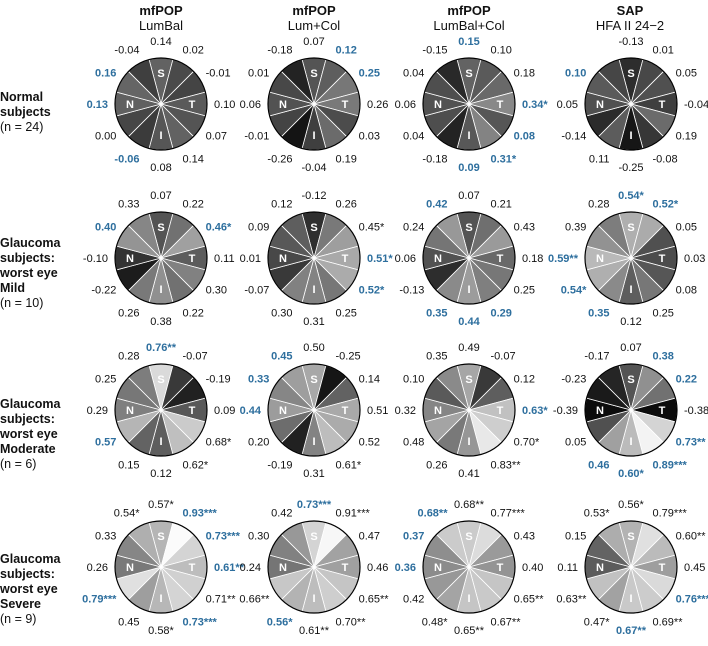 This screenshot has width=708, height=646. Describe the element at coordinates (630, 168) in the screenshot. I see `sector-label: -0.25` at that location.